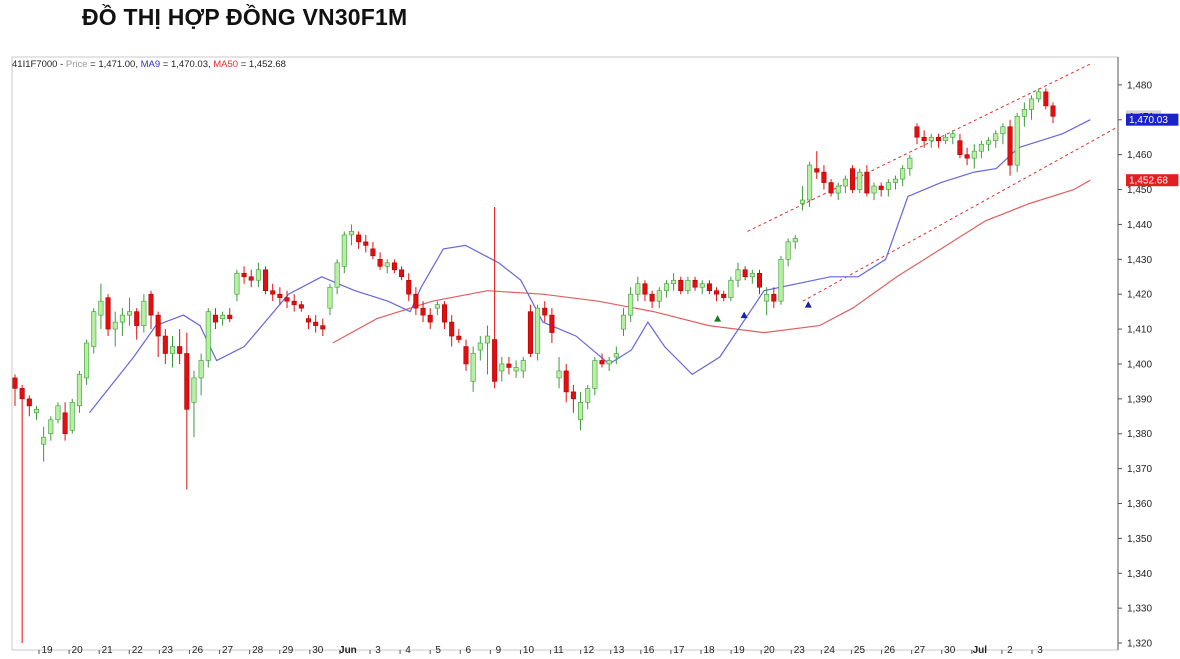 This screenshot has height=659, width=1180. What do you see at coordinates (619, 650) in the screenshot?
I see `x-tick-label: 13` at bounding box center [619, 650].